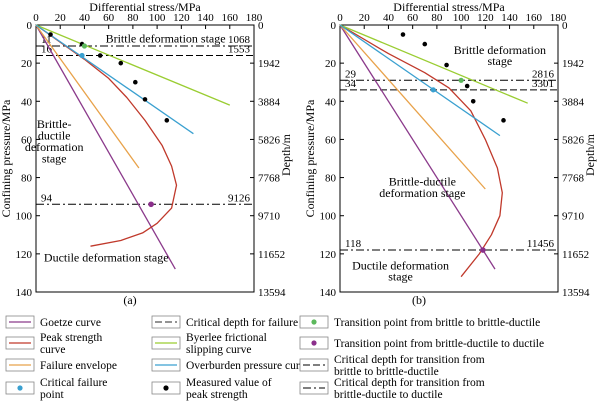  What do you see at coordinates (106, 135) in the screenshot?
I see `series-peak-strength-curve` at bounding box center [106, 135].